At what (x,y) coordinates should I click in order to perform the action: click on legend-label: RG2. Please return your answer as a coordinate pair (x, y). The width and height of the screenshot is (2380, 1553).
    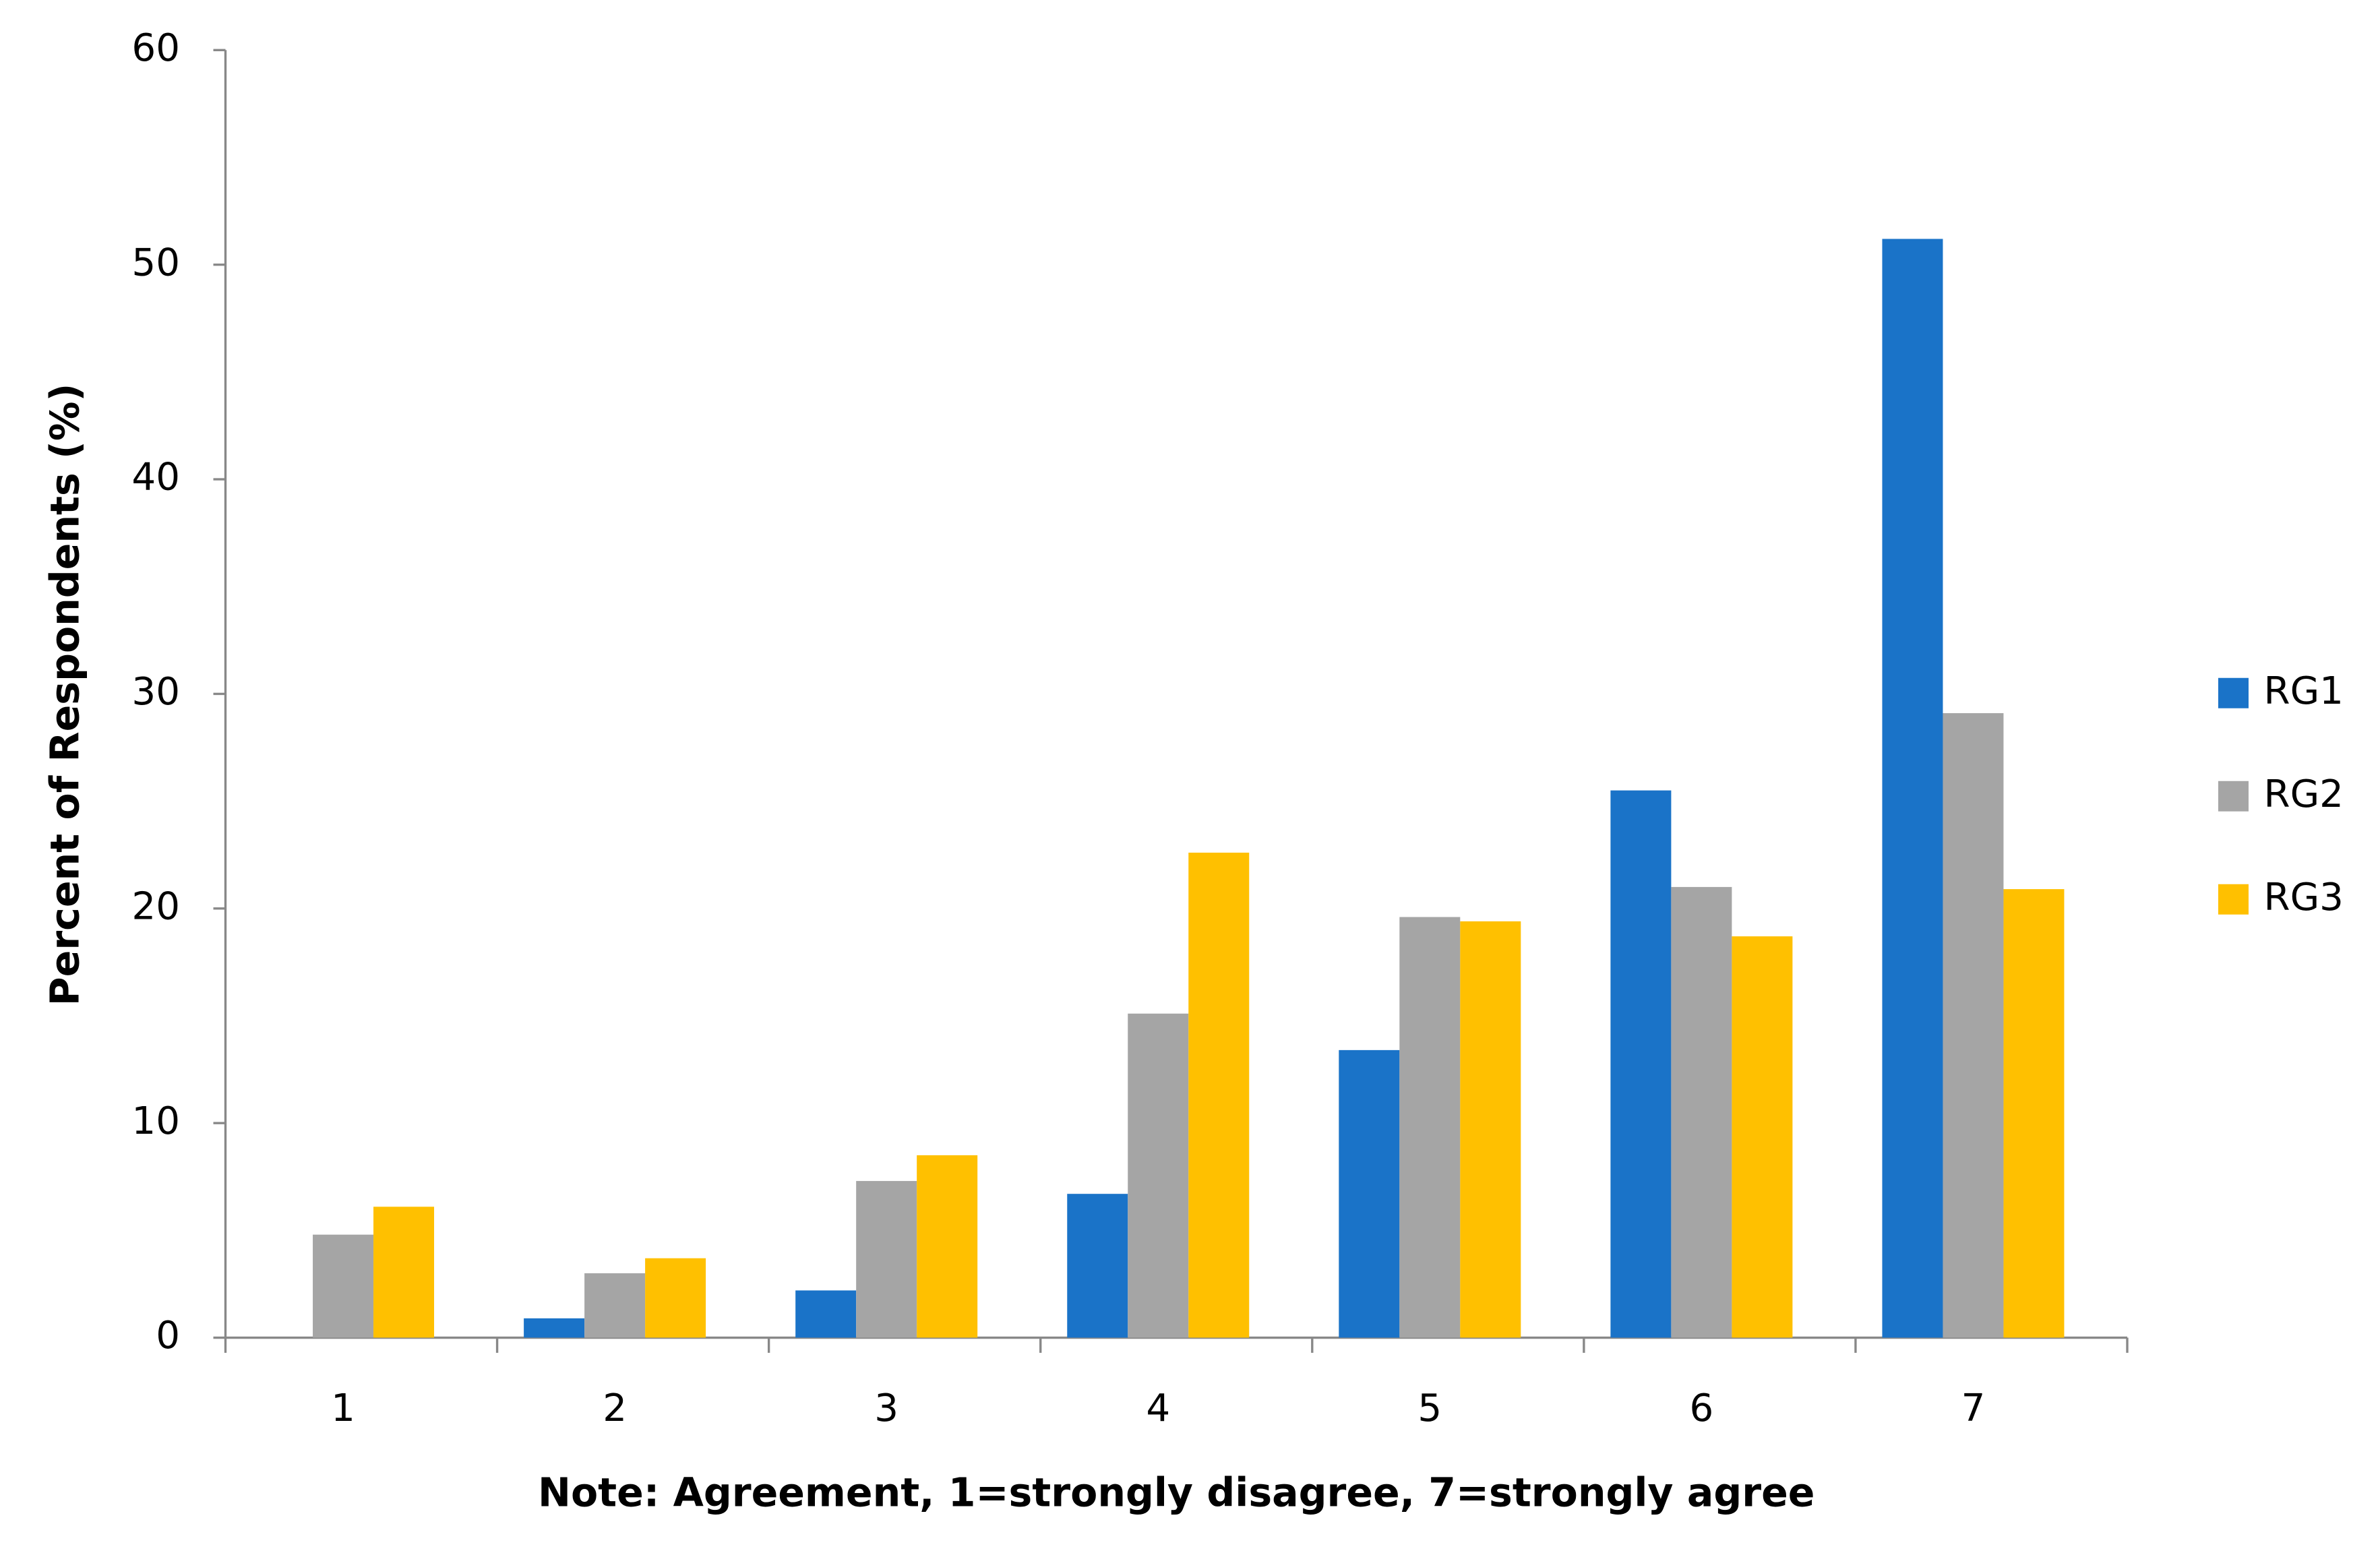
    Looking at the image, I should click on (2304, 794).